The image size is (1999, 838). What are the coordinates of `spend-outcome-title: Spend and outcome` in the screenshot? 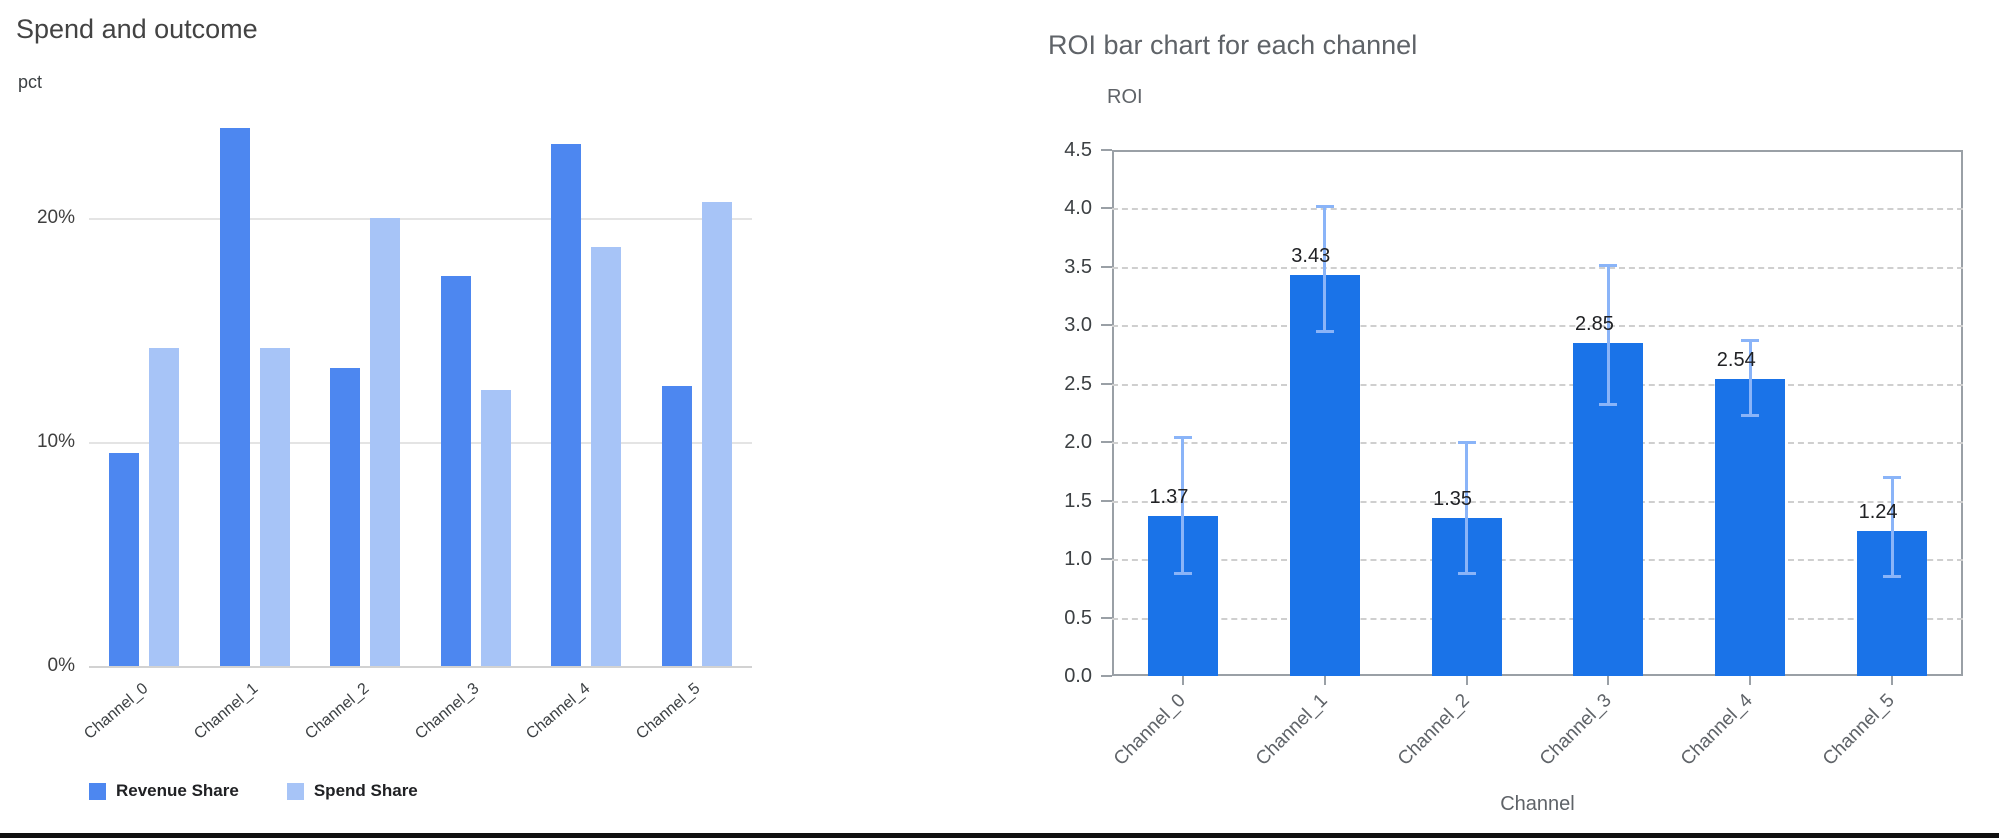 It's located at (137, 29).